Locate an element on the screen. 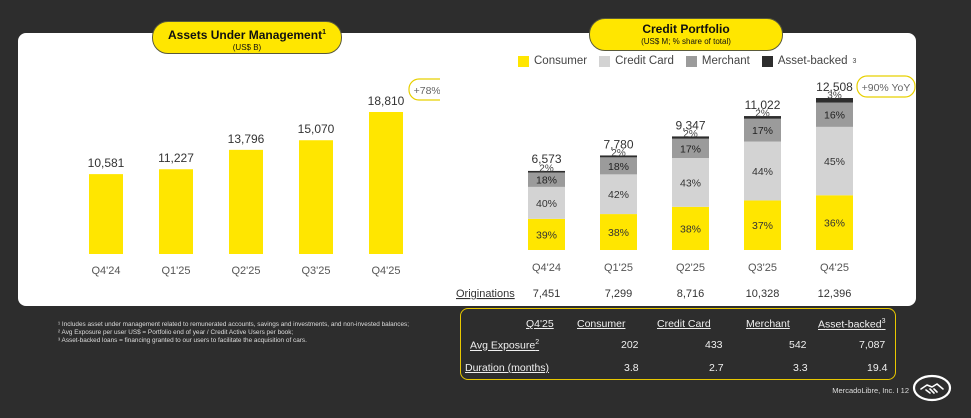 This screenshot has width=971, height=418. originations-value-2: 8,716 is located at coordinates (691, 294).